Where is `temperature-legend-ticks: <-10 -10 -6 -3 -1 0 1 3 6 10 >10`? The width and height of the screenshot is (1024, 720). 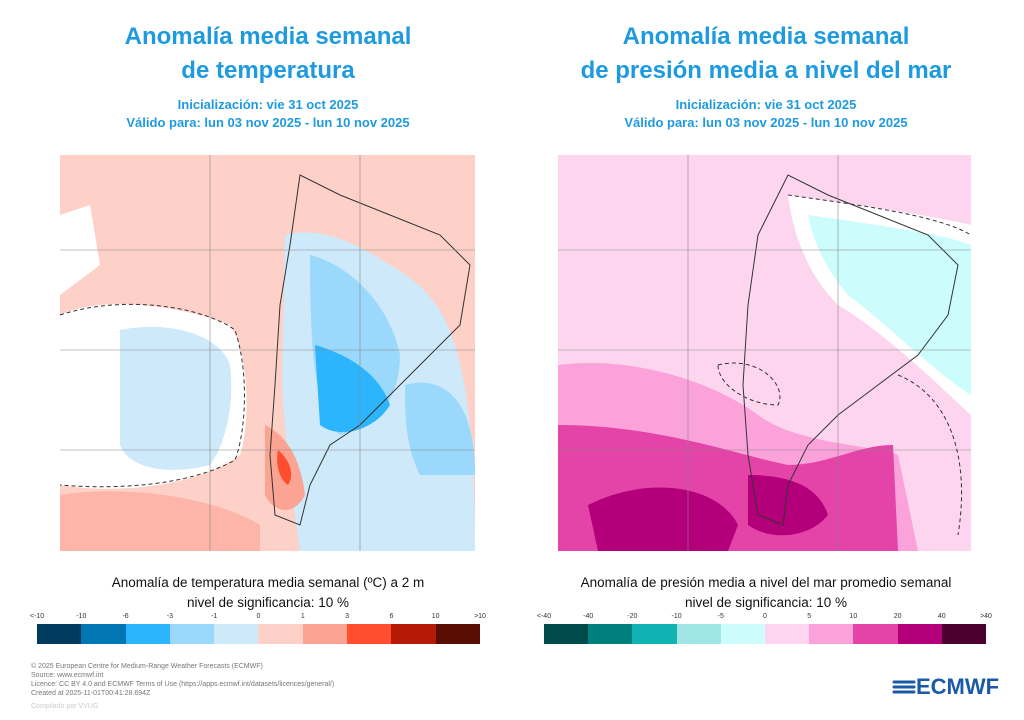 temperature-legend-ticks: <-10 -10 -6 -3 -1 0 1 3 6 10 >10 is located at coordinates (258, 618).